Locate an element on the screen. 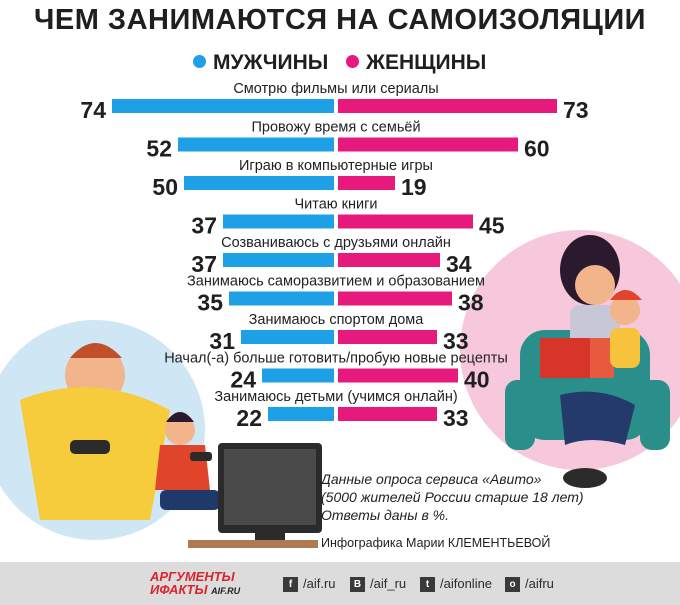 This screenshot has width=680, height=605. category-label: Занимаюсь саморазвитием и образованием is located at coordinates (336, 282).